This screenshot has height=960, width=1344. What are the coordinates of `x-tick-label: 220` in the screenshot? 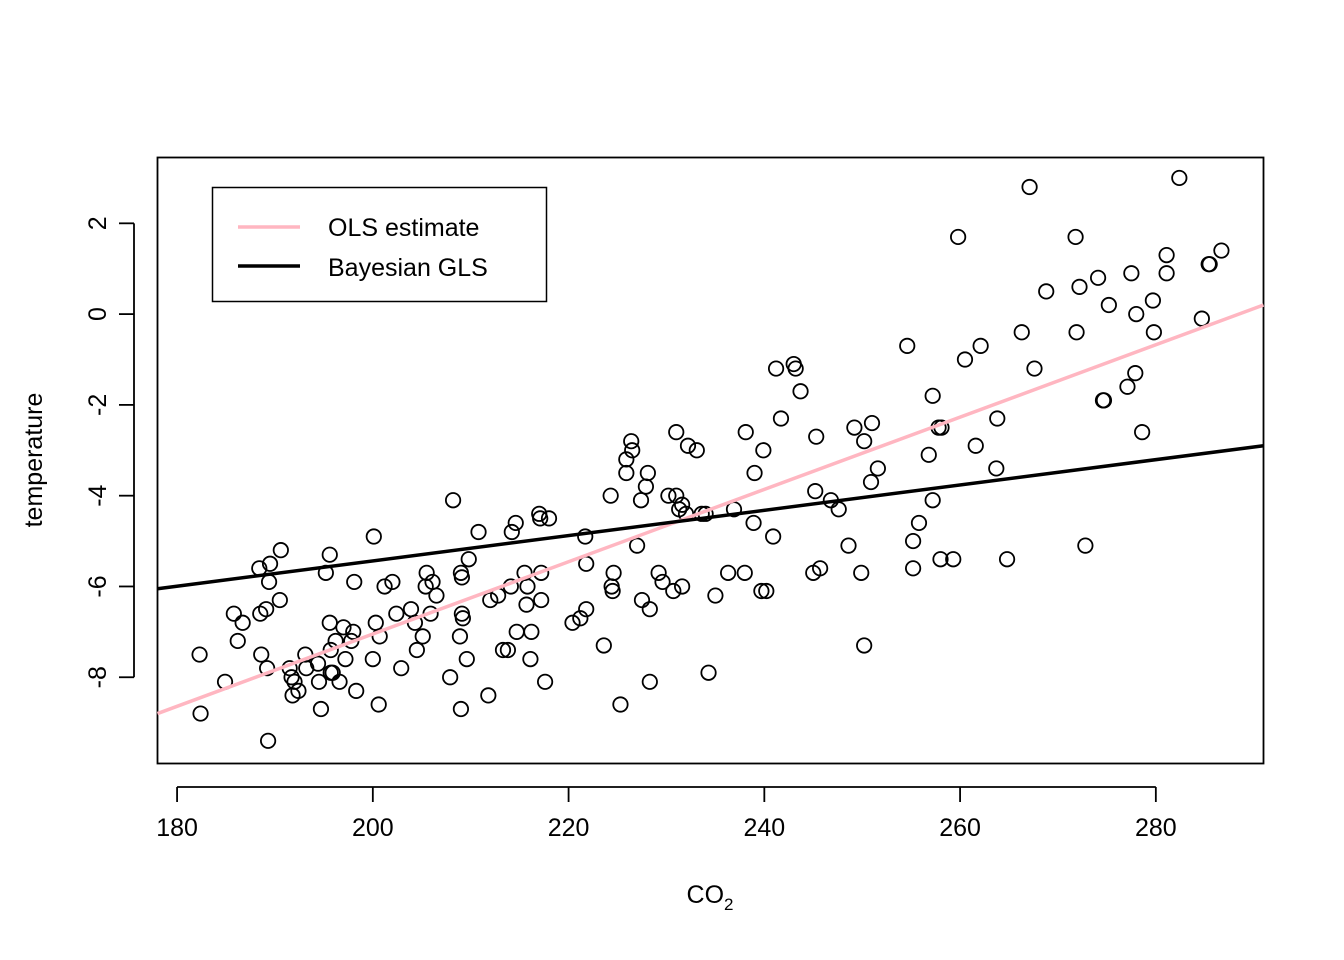 It's located at (569, 828).